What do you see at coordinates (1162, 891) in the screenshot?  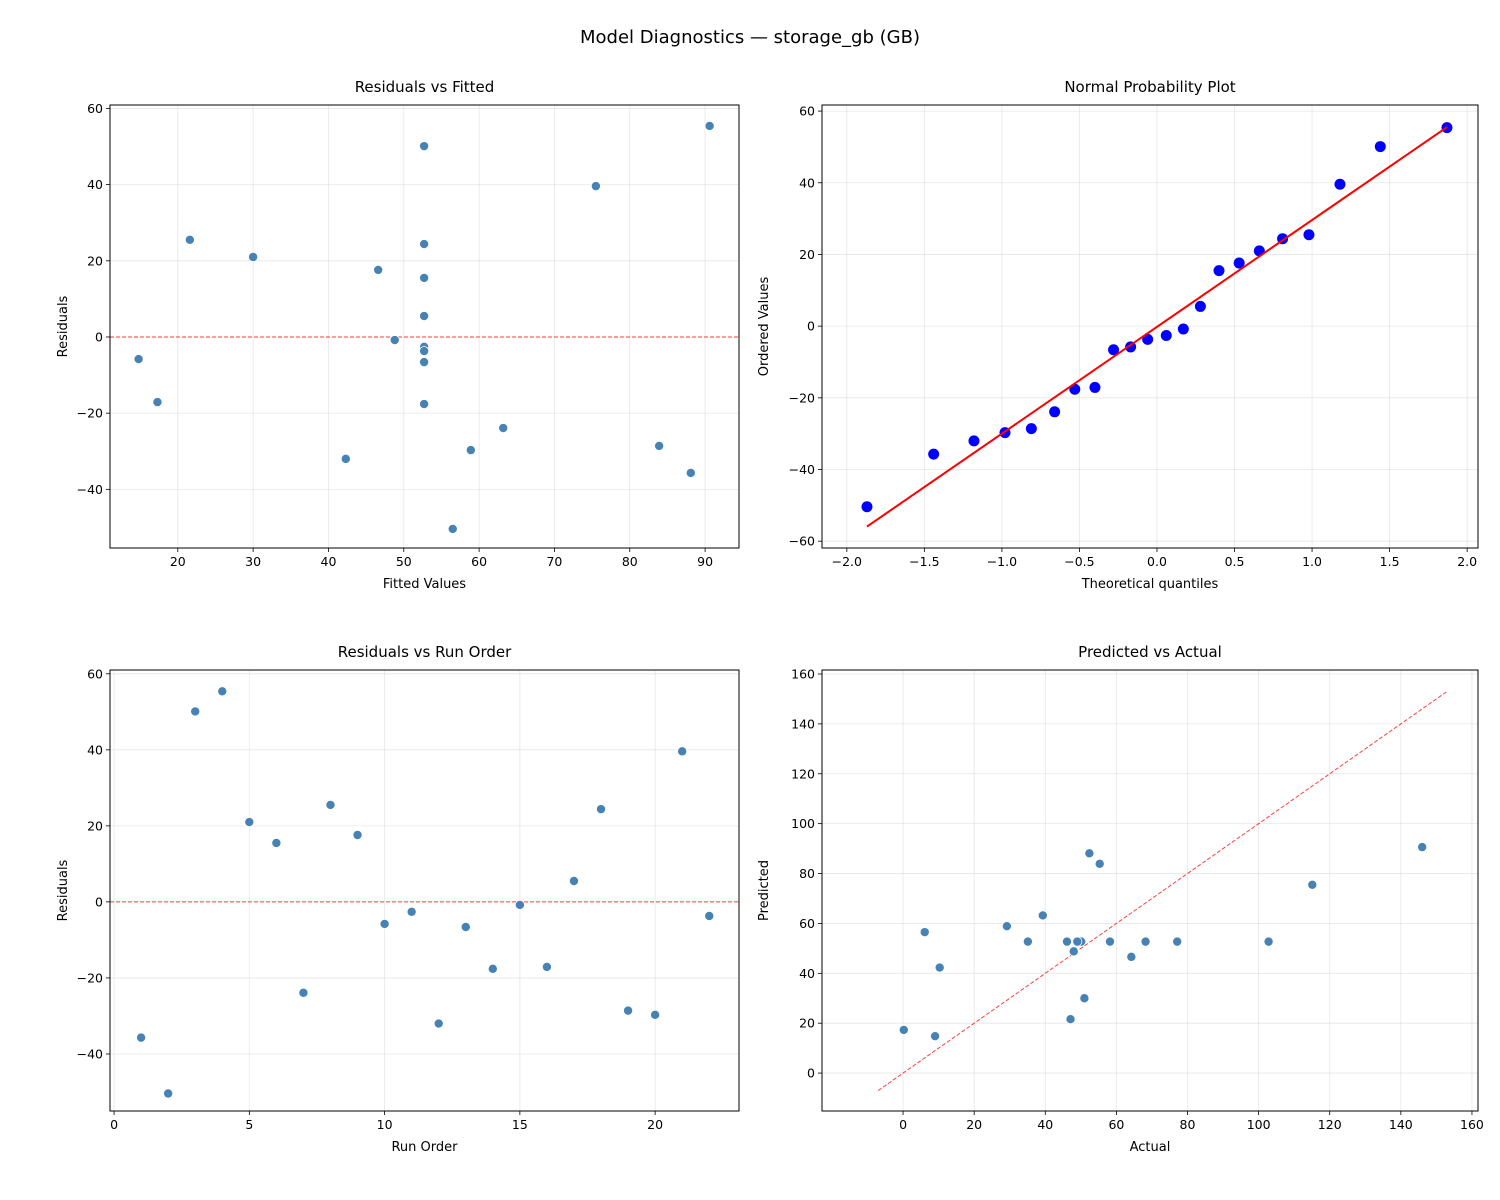 I see `identity-reference-line` at bounding box center [1162, 891].